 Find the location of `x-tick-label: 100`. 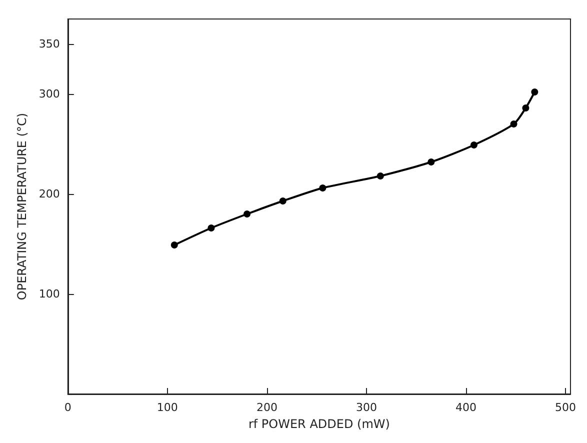

x-tick-label: 100 is located at coordinates (167, 407).